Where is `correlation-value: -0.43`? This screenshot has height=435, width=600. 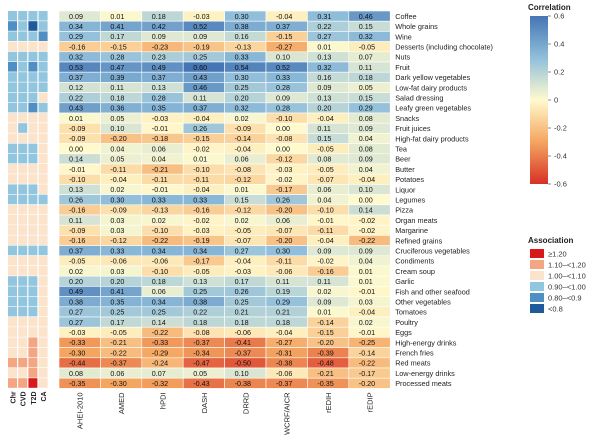 correlation-value: -0.43 is located at coordinates (201, 383).